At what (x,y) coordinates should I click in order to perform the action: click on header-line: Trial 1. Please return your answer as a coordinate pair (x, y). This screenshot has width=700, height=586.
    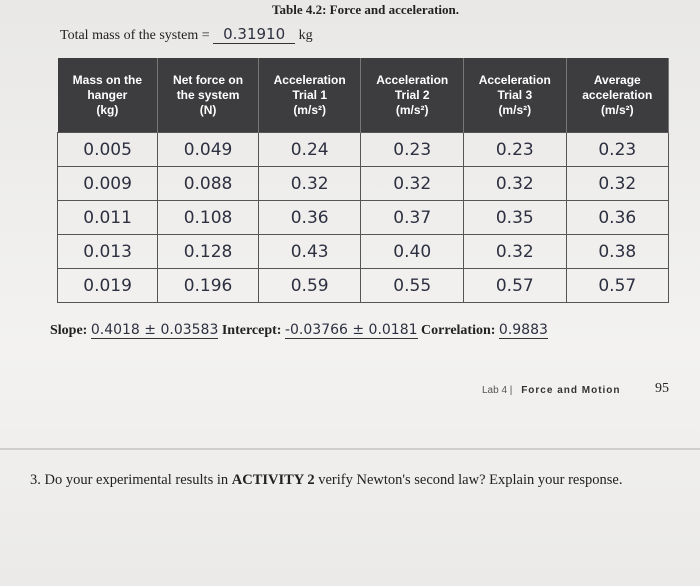
    Looking at the image, I should click on (309, 94).